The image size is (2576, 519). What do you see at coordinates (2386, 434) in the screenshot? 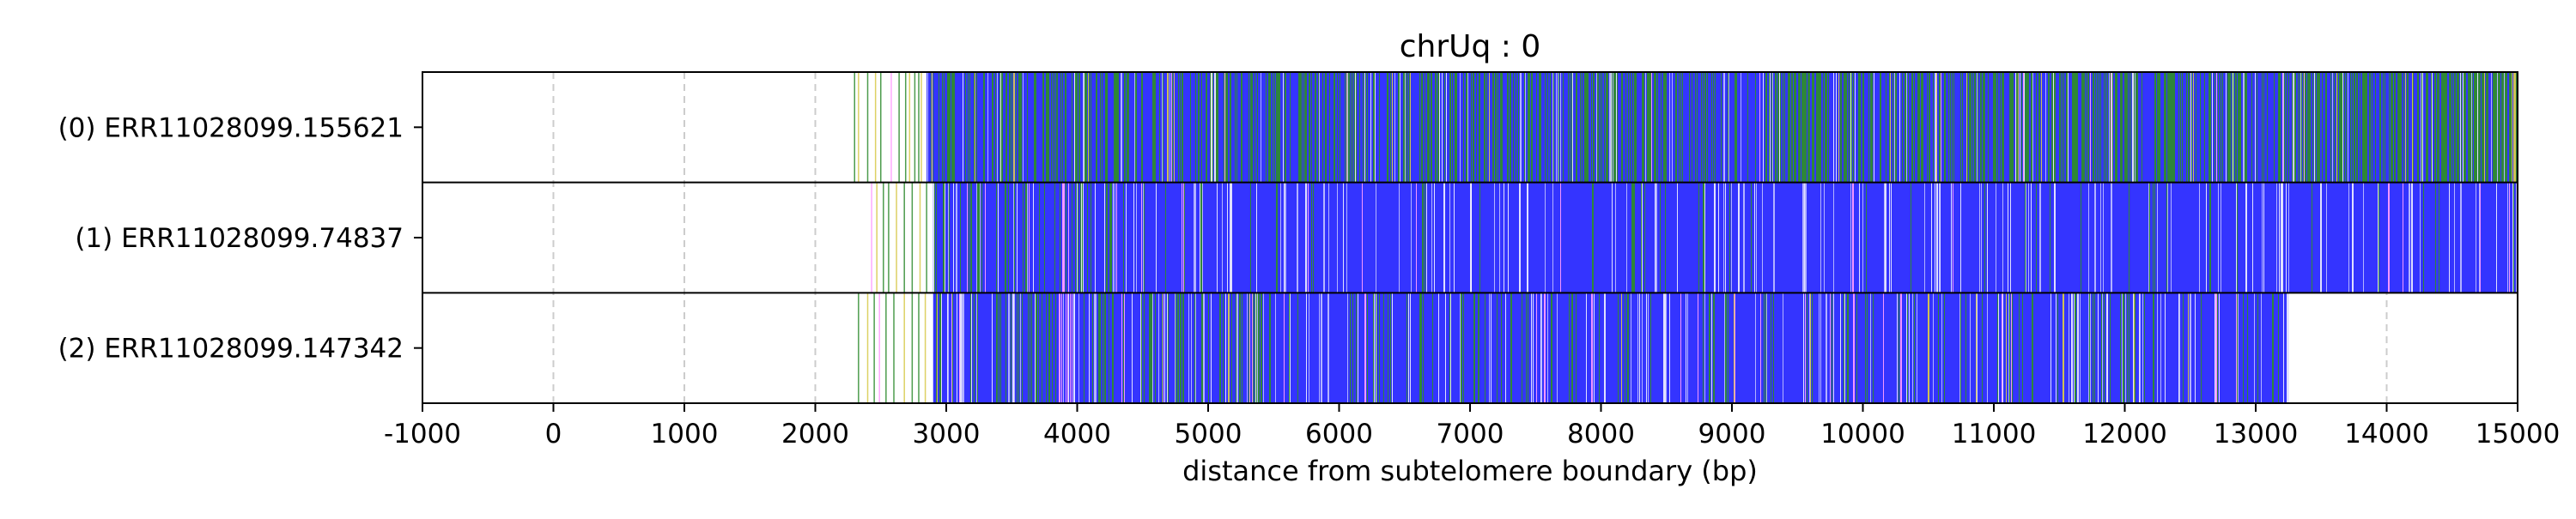
I see `x-tick-label: 14000` at bounding box center [2386, 434].